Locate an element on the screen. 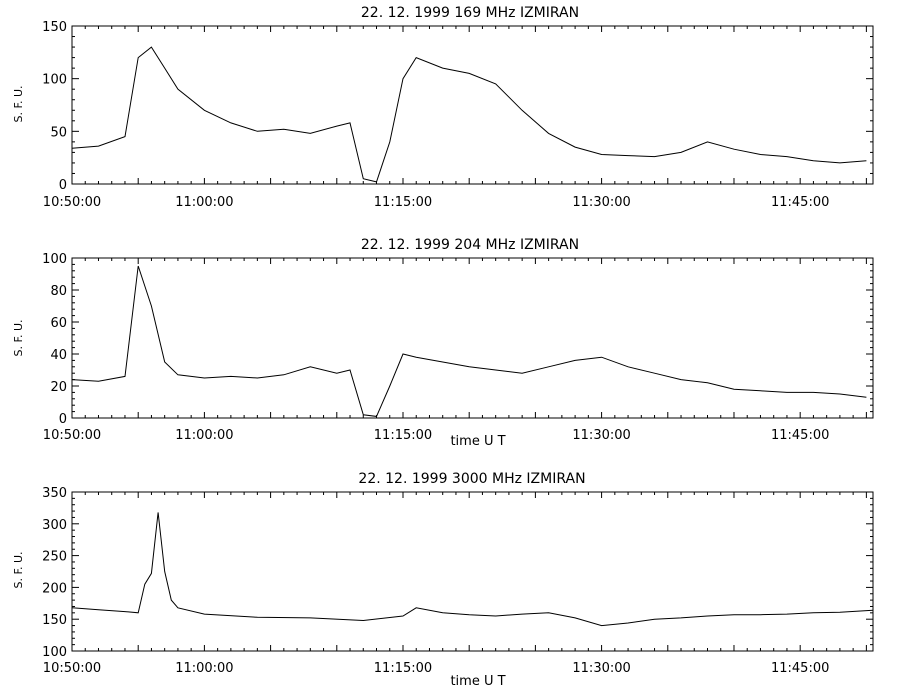 The height and width of the screenshot is (700, 900). x-tick-label-204mhz: 11:45:00 is located at coordinates (800, 435).